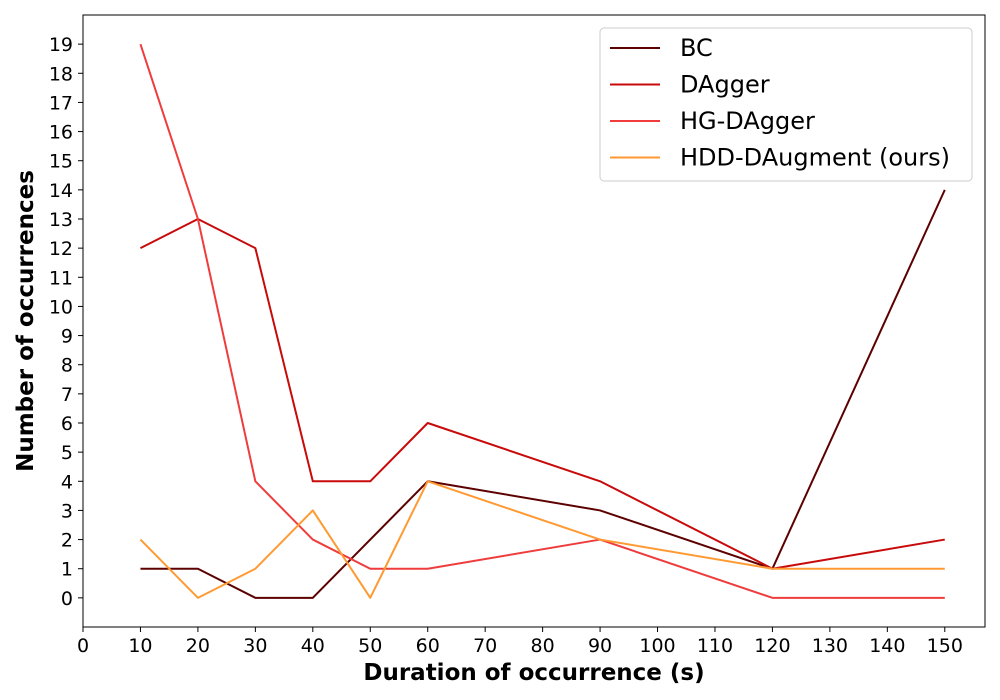  What do you see at coordinates (83, 646) in the screenshot?
I see `x-tick-label: 0` at bounding box center [83, 646].